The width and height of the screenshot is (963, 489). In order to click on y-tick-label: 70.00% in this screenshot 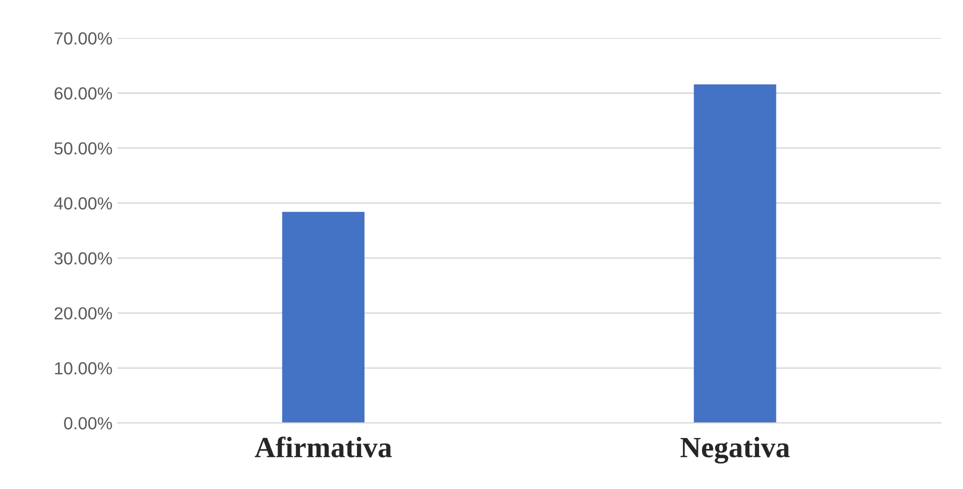, I will do `click(83, 38)`.